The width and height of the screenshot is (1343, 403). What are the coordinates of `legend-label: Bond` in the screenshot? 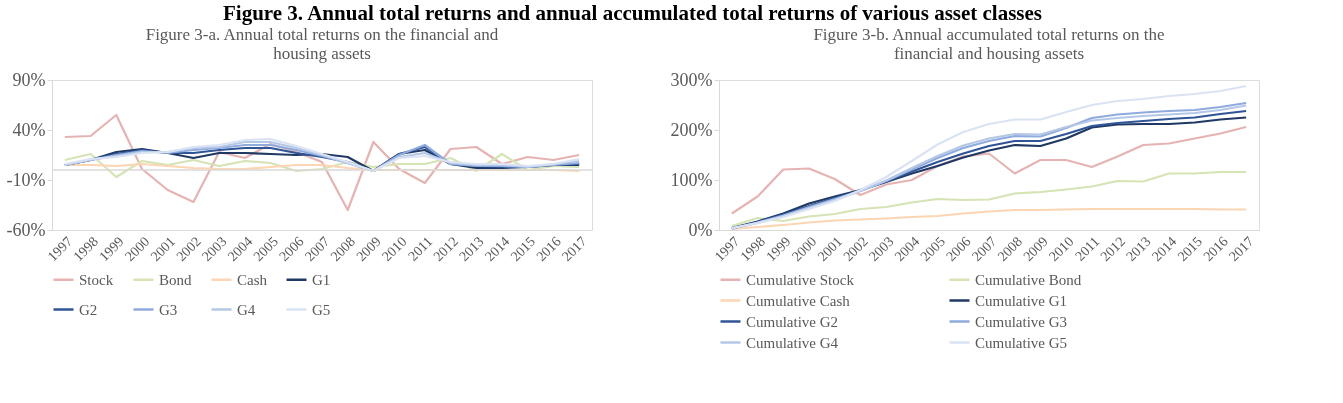 It's located at (175, 279).